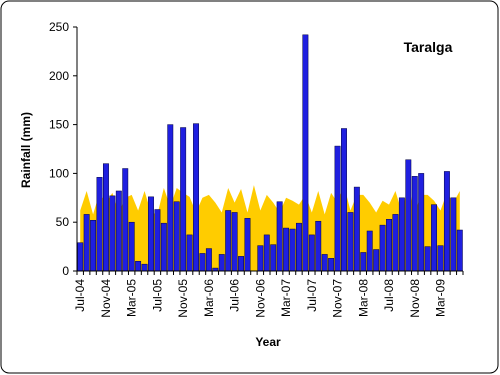  I want to click on x-tick-label: Jul-07, so click(312, 295).